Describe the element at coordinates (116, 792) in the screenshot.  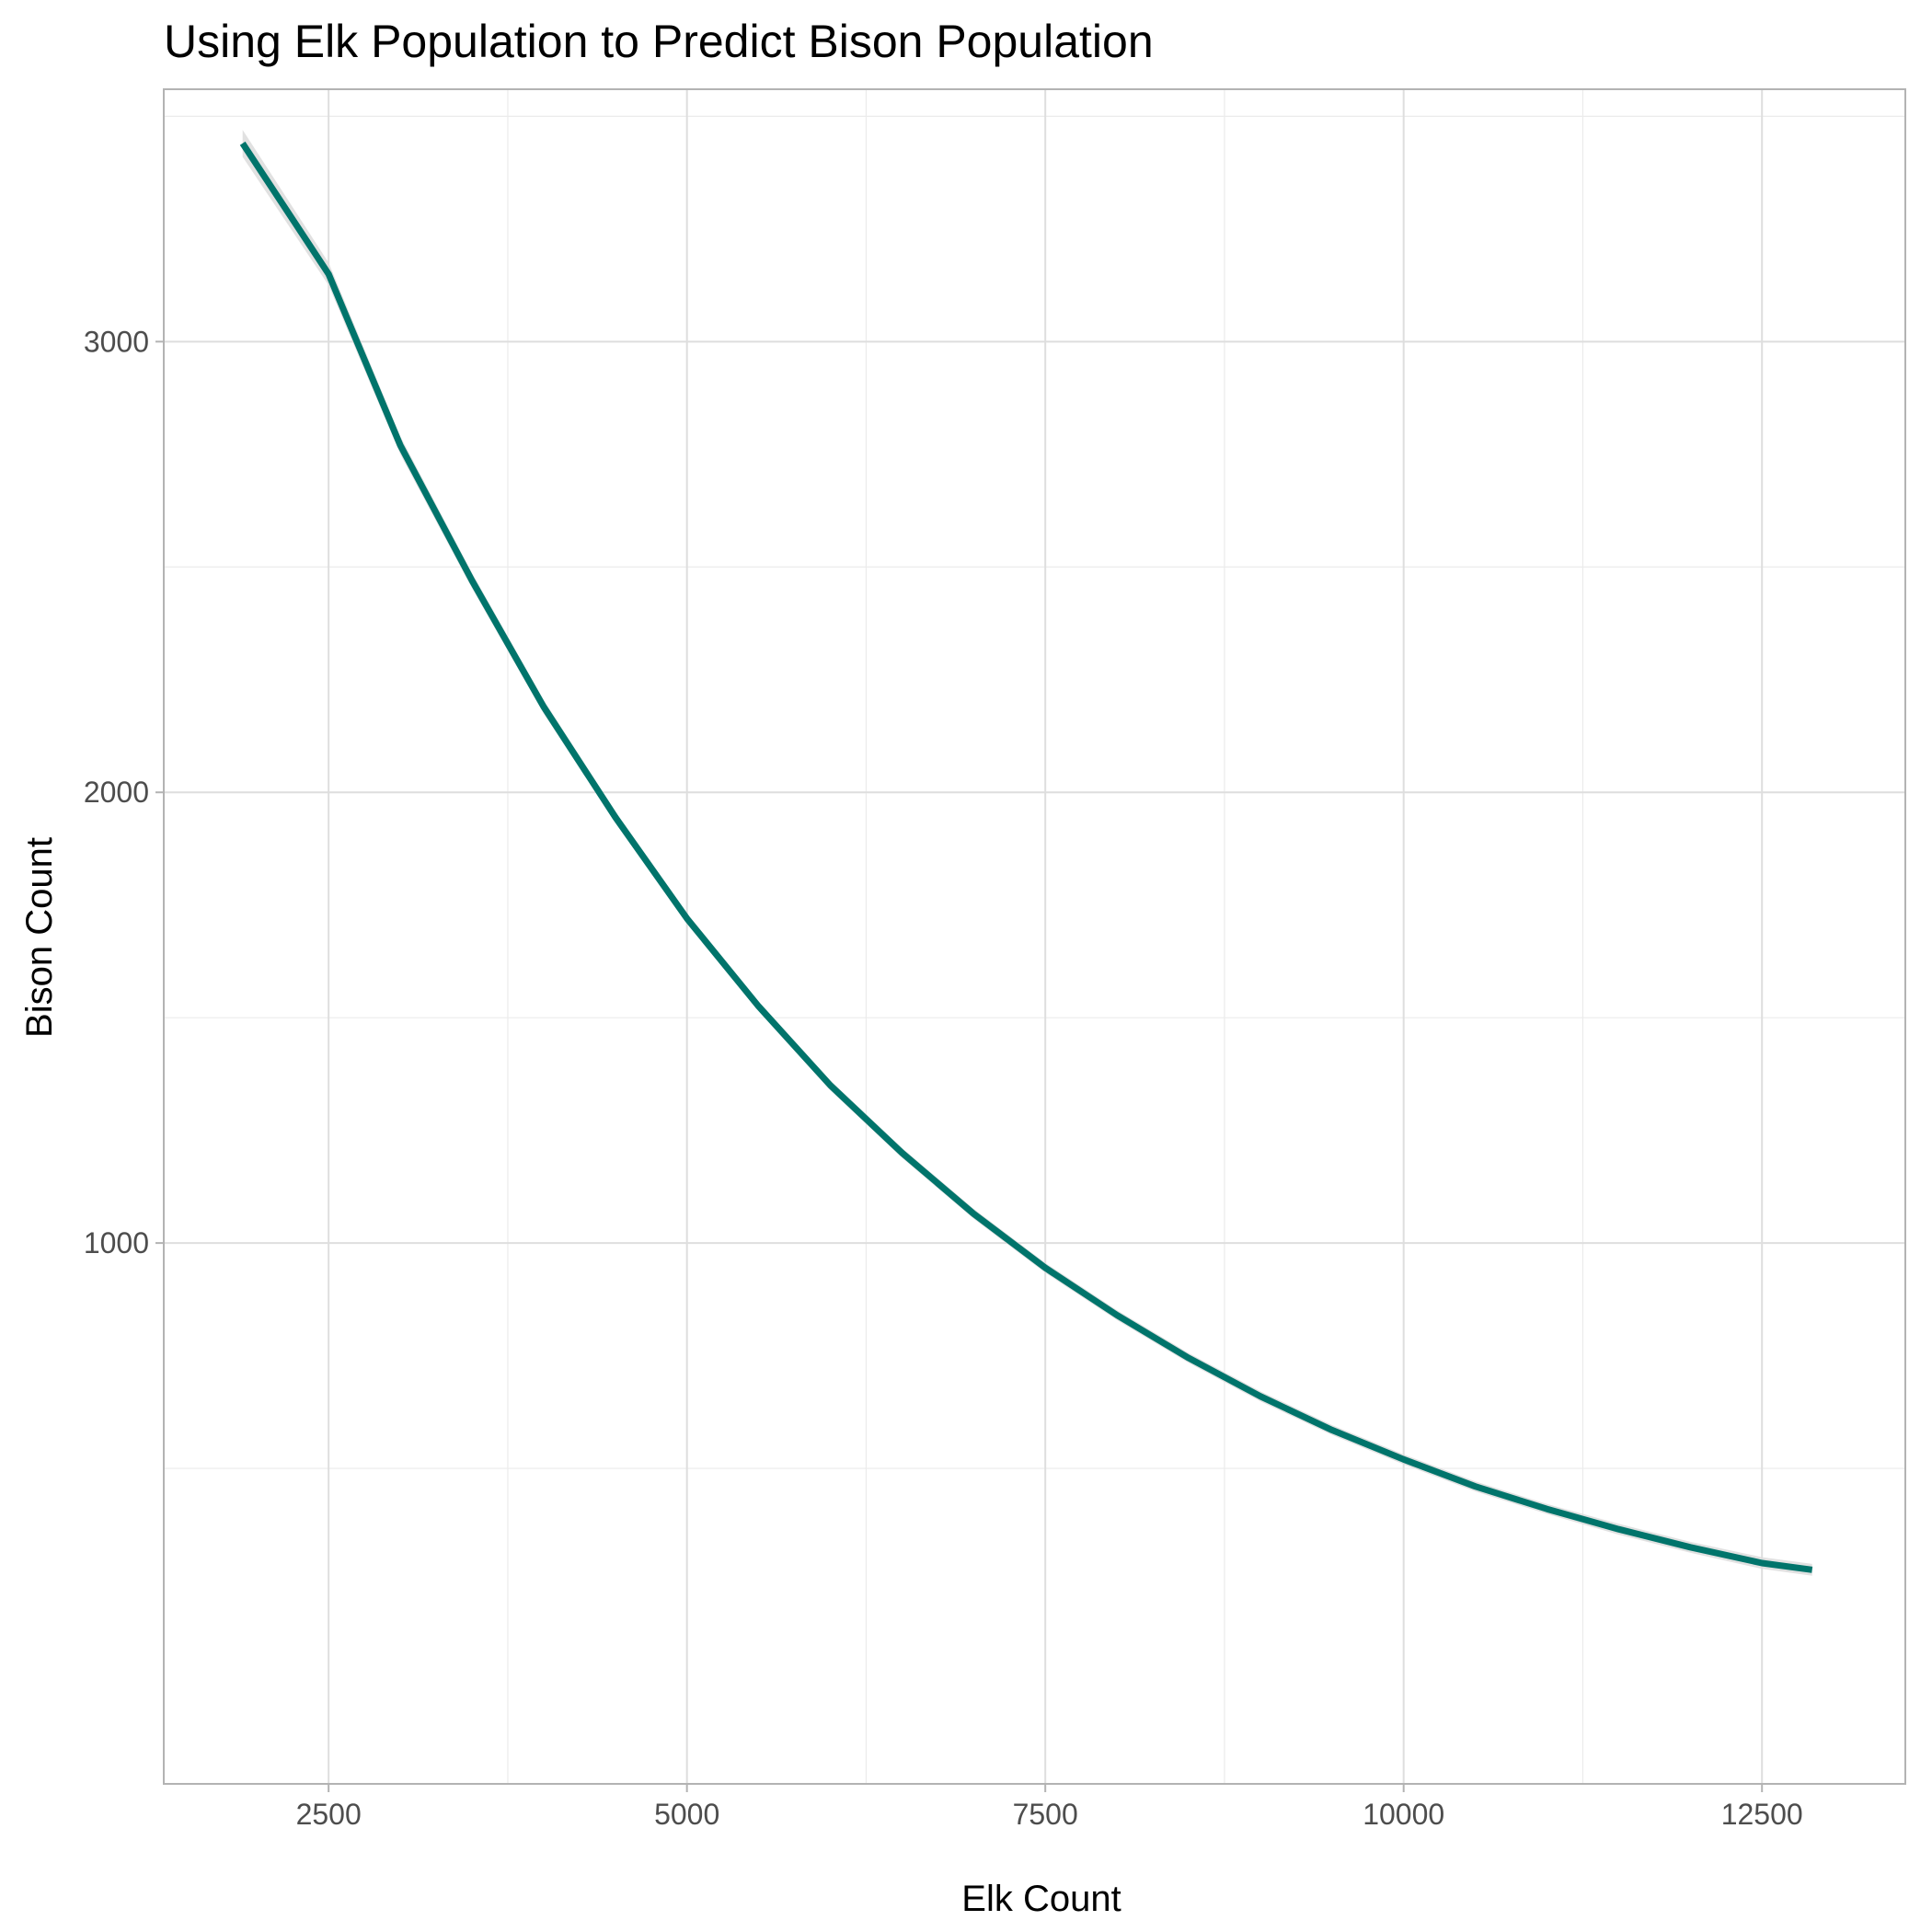
I see `y-tick-label: 2000` at that location.